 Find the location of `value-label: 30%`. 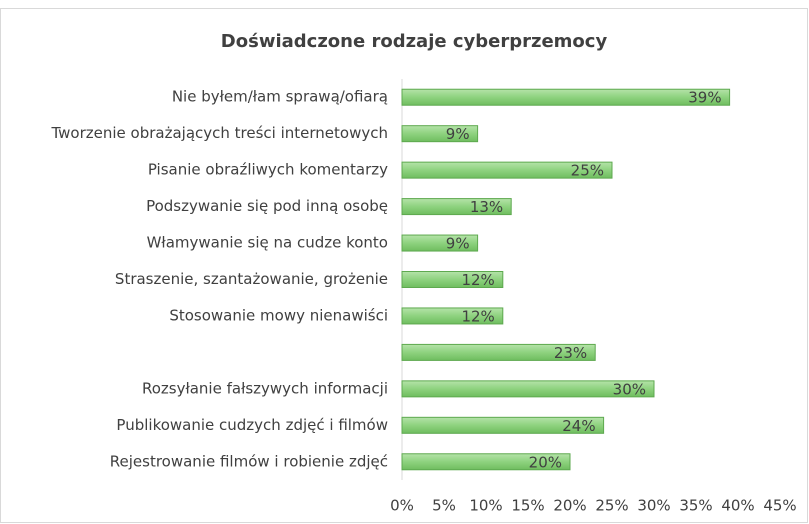

value-label: 30% is located at coordinates (629, 389).